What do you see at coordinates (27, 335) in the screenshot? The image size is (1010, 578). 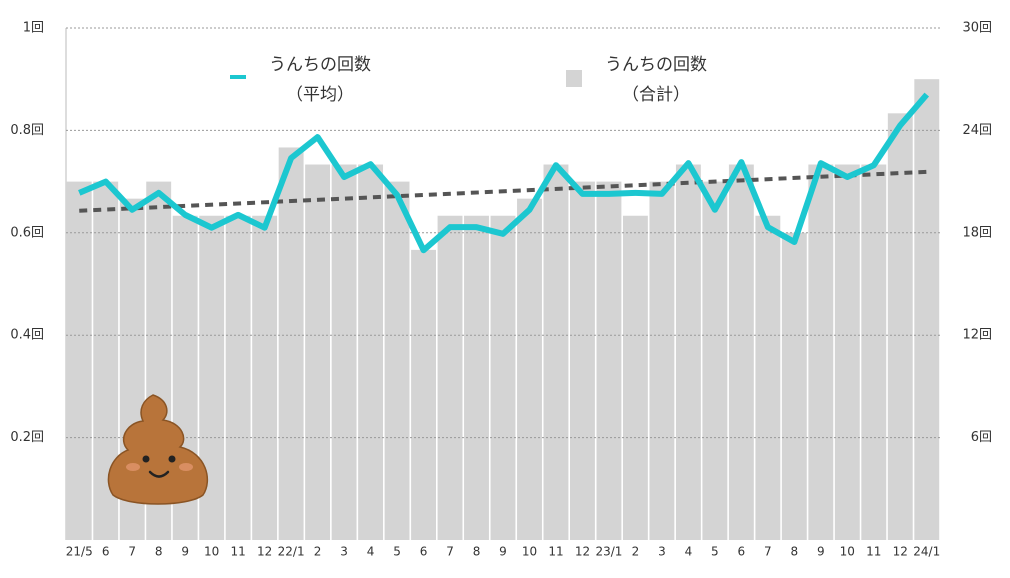 I see `y-tick-label: 0.4回` at bounding box center [27, 335].